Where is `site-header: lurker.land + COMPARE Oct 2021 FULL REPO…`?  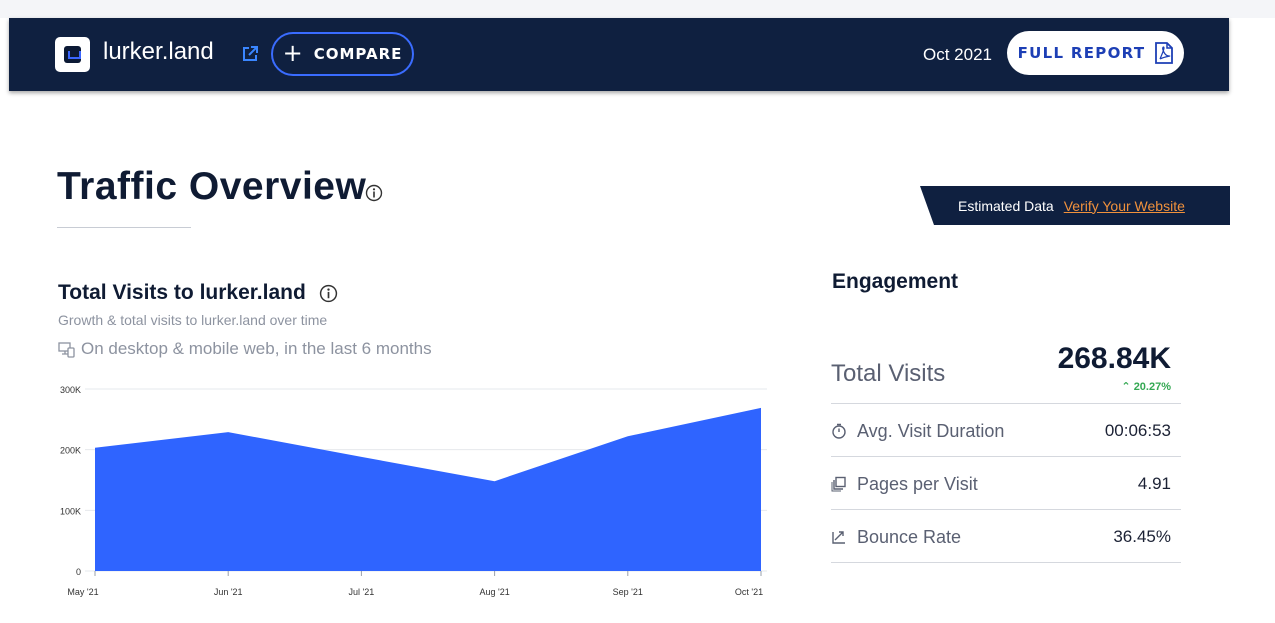
site-header: lurker.land + COMPARE Oct 2021 FULL REPO… is located at coordinates (619, 54).